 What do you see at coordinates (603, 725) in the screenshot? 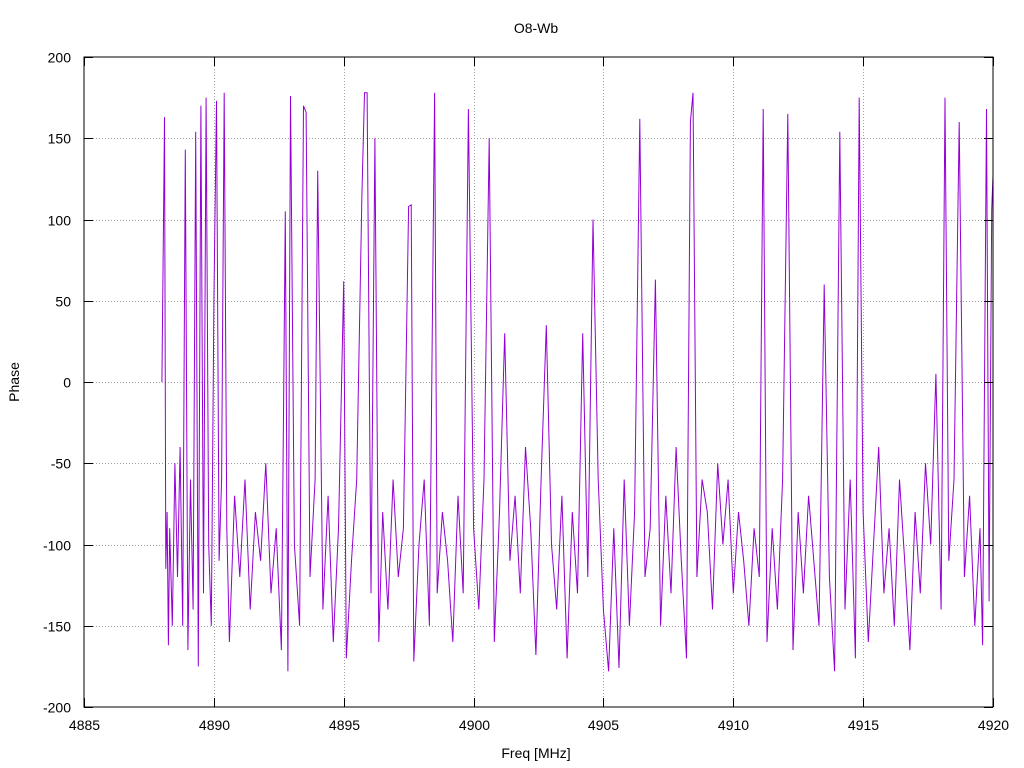
I see `x-tick-label: 4905` at bounding box center [603, 725].